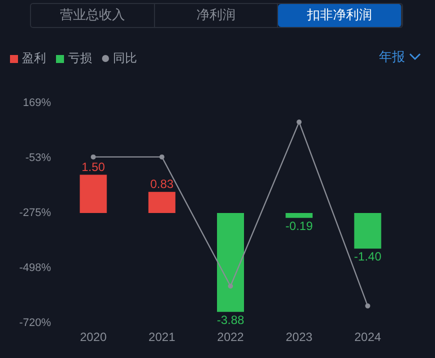  I want to click on y-tick-label: 169%, so click(37, 103).